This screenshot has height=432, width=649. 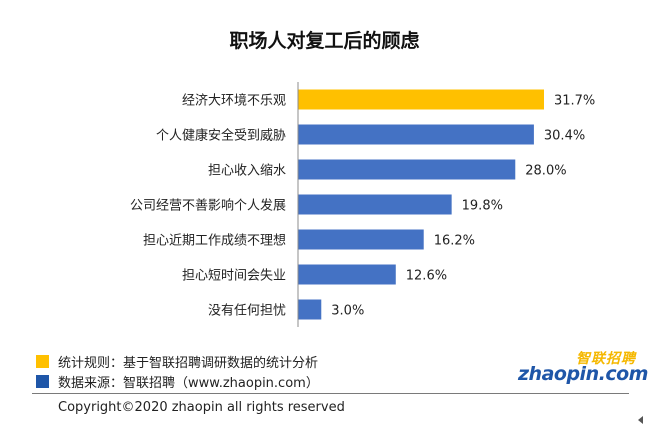 I want to click on logo-chinese-text: 智联招聘, so click(x=606, y=359).